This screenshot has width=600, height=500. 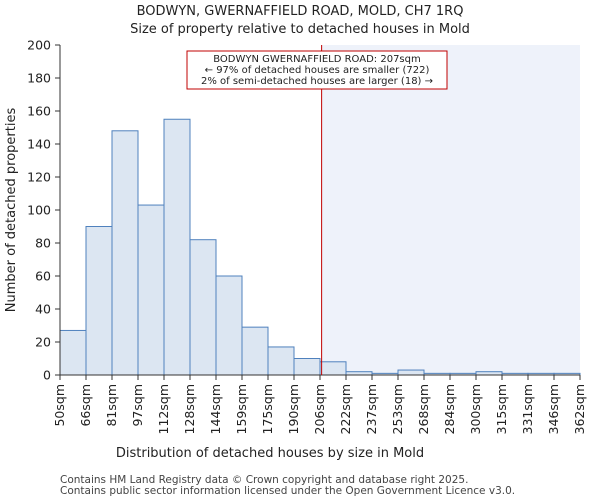 I want to click on bar-175sqm, so click(x=281, y=361).